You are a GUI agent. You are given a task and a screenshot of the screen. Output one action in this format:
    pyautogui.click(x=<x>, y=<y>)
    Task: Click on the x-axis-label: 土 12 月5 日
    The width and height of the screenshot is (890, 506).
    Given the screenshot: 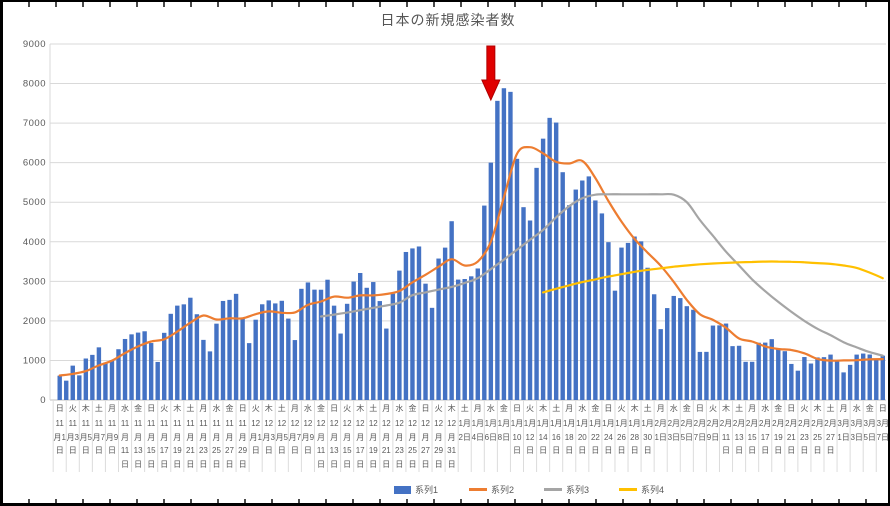 What is the action you would take?
    pyautogui.click(x=282, y=430)
    